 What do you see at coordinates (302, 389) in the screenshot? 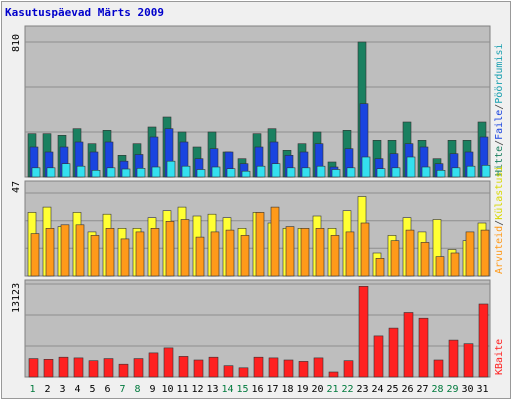
I see `day-label-19: 19` at bounding box center [302, 389].